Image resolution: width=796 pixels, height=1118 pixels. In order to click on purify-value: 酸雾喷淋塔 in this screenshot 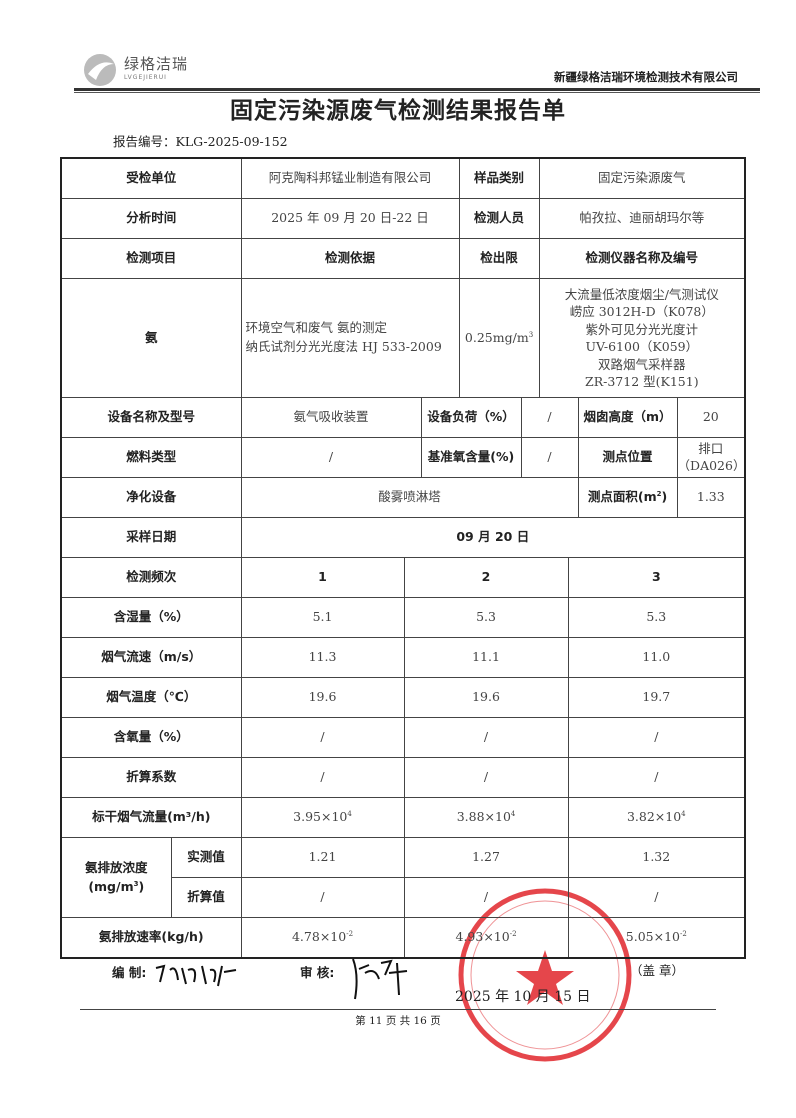, I will do `click(409, 497)`.